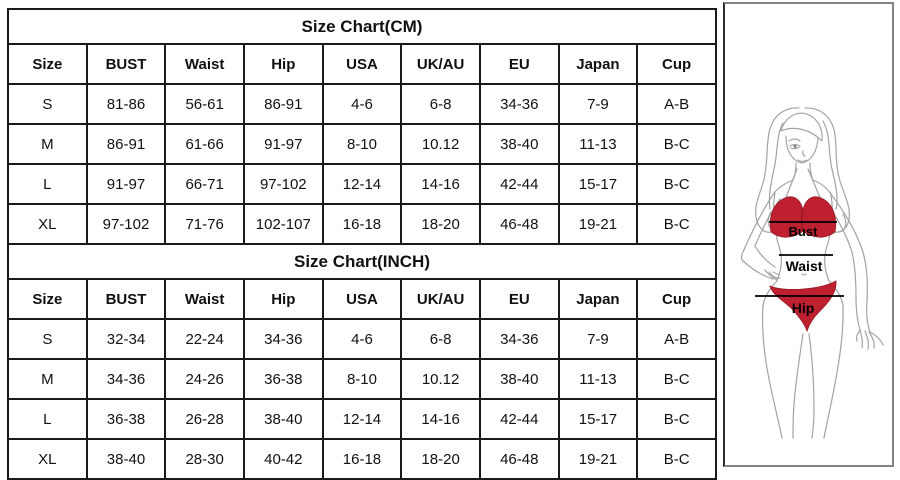 The image size is (900, 480). I want to click on table-cell: 32-34, so click(126, 339).